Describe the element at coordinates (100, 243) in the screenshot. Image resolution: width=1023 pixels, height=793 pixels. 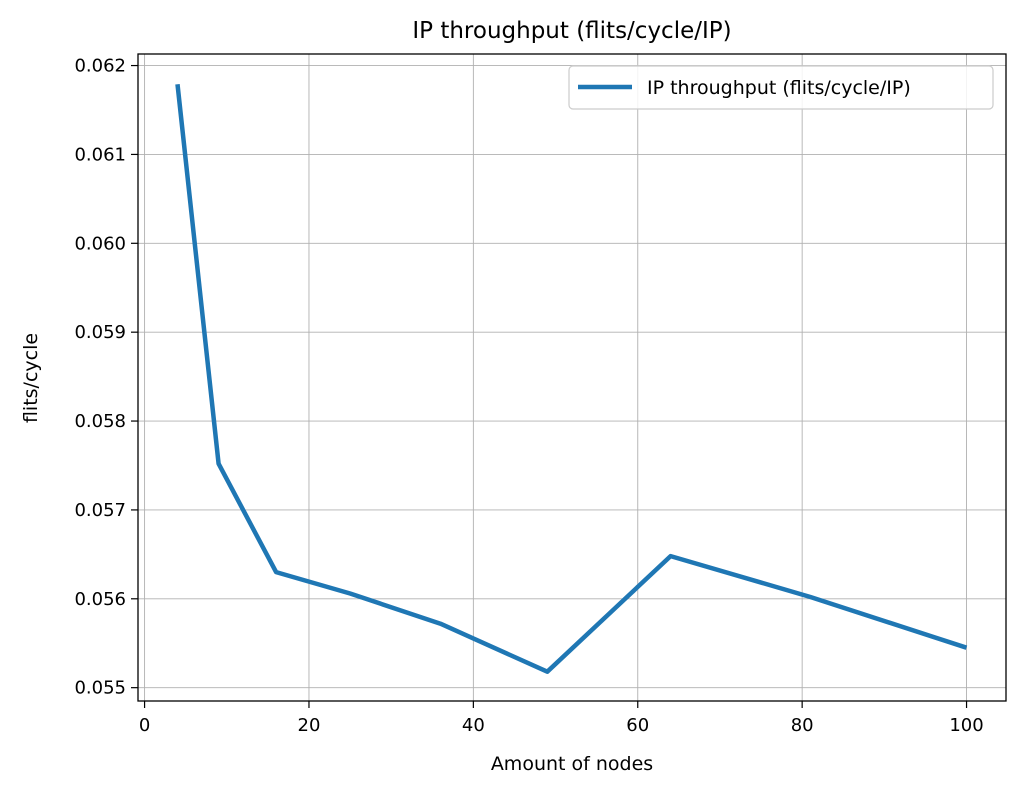
I see `y-tick-label: 0.060` at that location.